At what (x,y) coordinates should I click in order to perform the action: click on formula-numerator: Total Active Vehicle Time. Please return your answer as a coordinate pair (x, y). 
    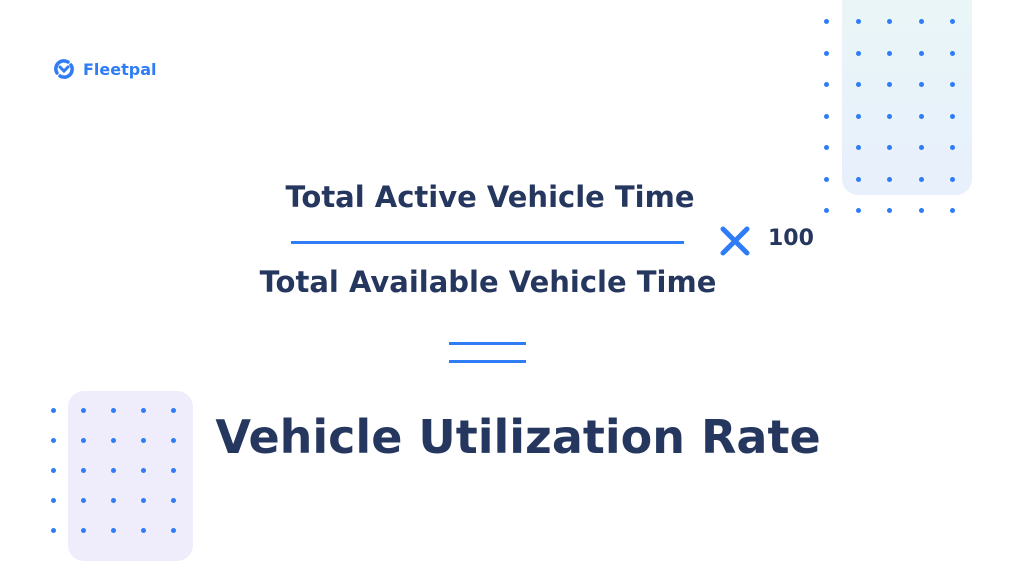
    Looking at the image, I should click on (490, 197).